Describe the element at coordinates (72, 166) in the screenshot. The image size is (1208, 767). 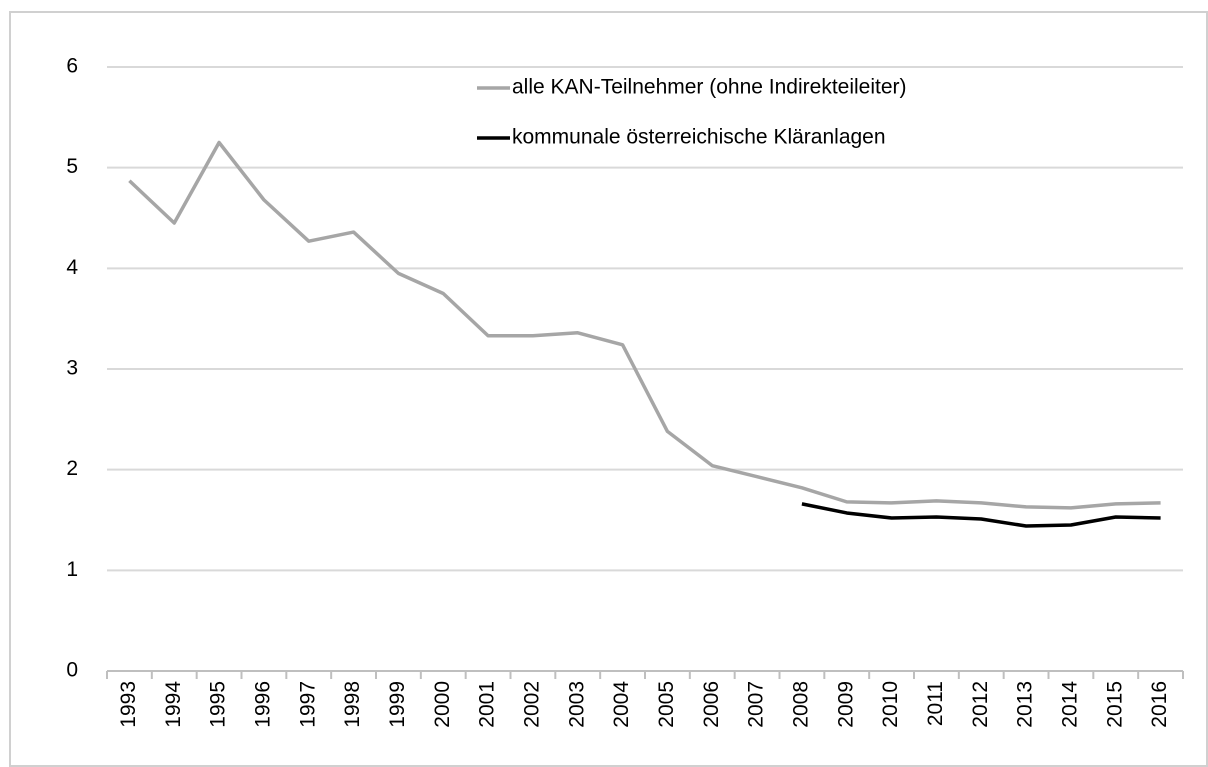
I see `y-tick-label: 5` at that location.